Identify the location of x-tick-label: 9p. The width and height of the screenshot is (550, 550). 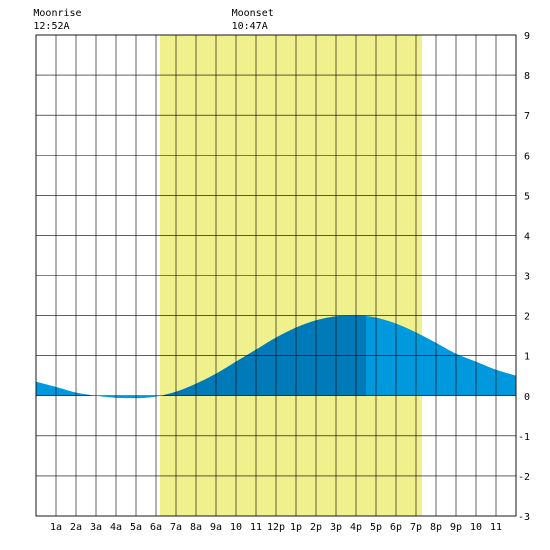
(456, 527).